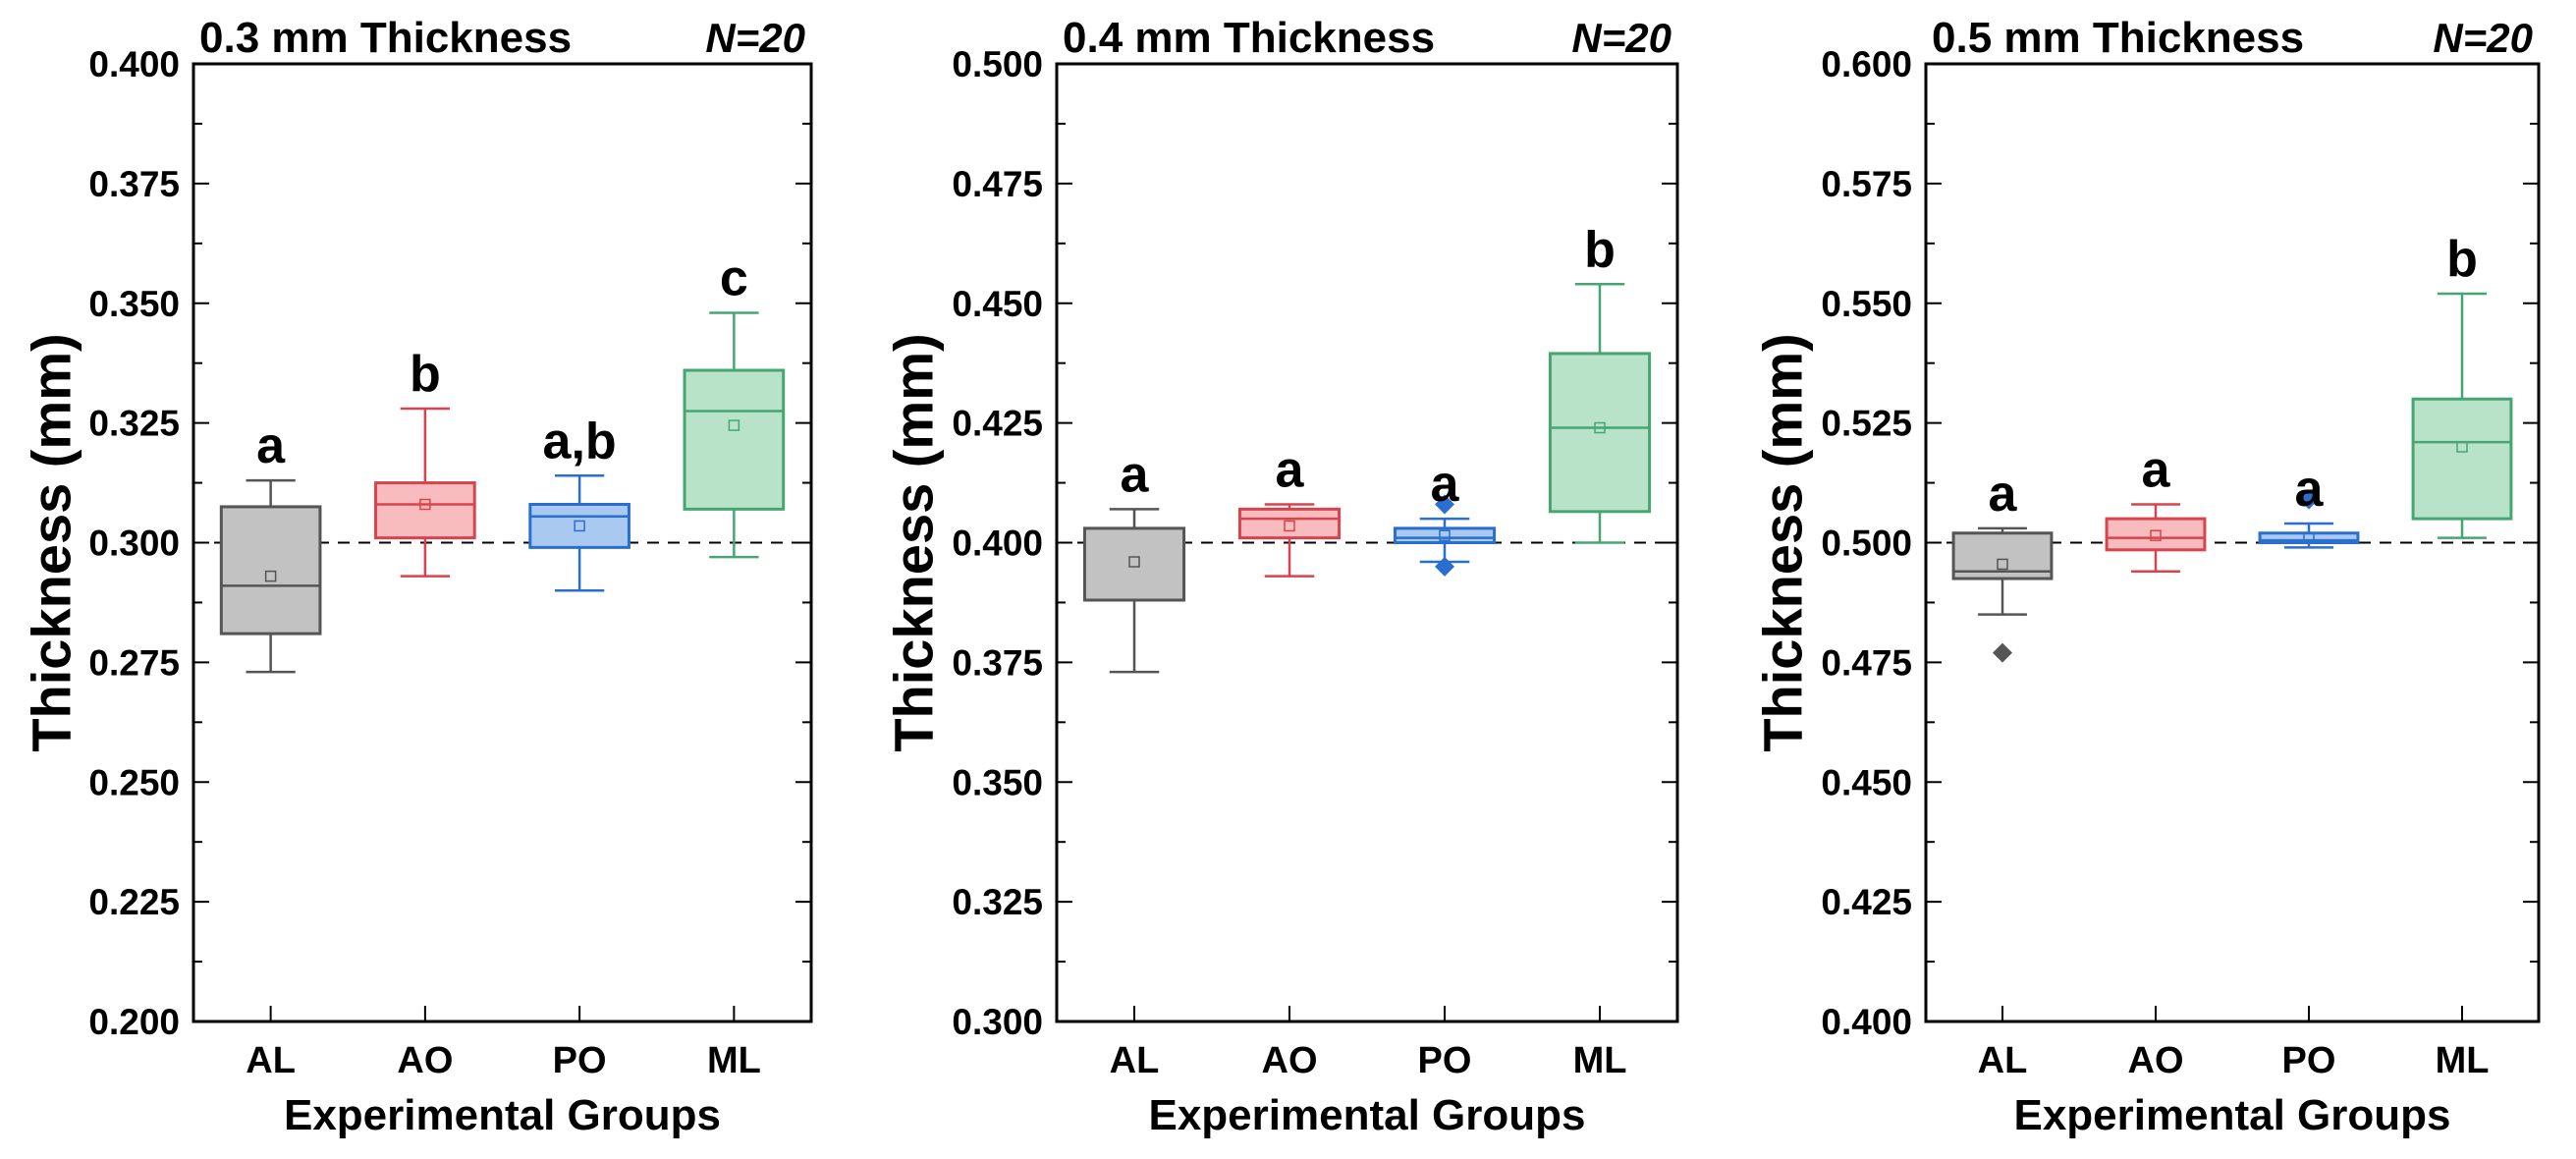 This screenshot has width=2576, height=1159. I want to click on box-PO: a,b, so click(579, 502).